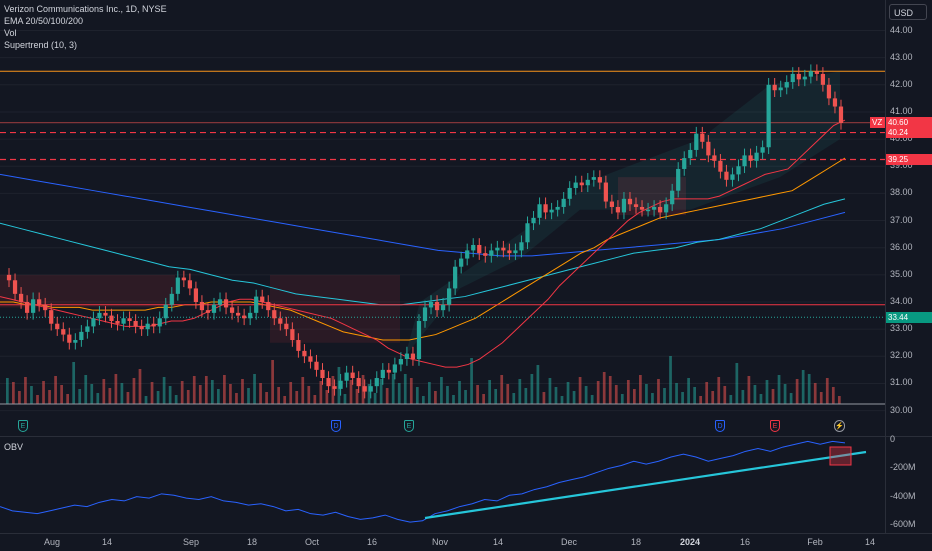 This screenshot has height=551, width=932. What do you see at coordinates (839, 426) in the screenshot?
I see `lightning-event-icon: ⚡` at bounding box center [839, 426].